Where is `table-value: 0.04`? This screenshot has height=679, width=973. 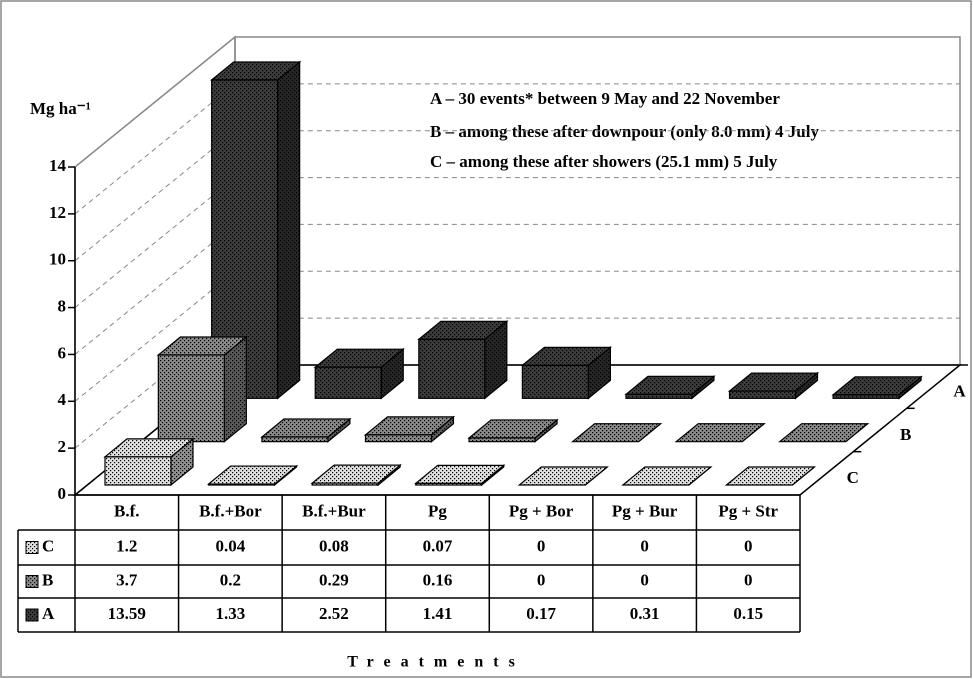
table-value: 0.04 is located at coordinates (230, 545).